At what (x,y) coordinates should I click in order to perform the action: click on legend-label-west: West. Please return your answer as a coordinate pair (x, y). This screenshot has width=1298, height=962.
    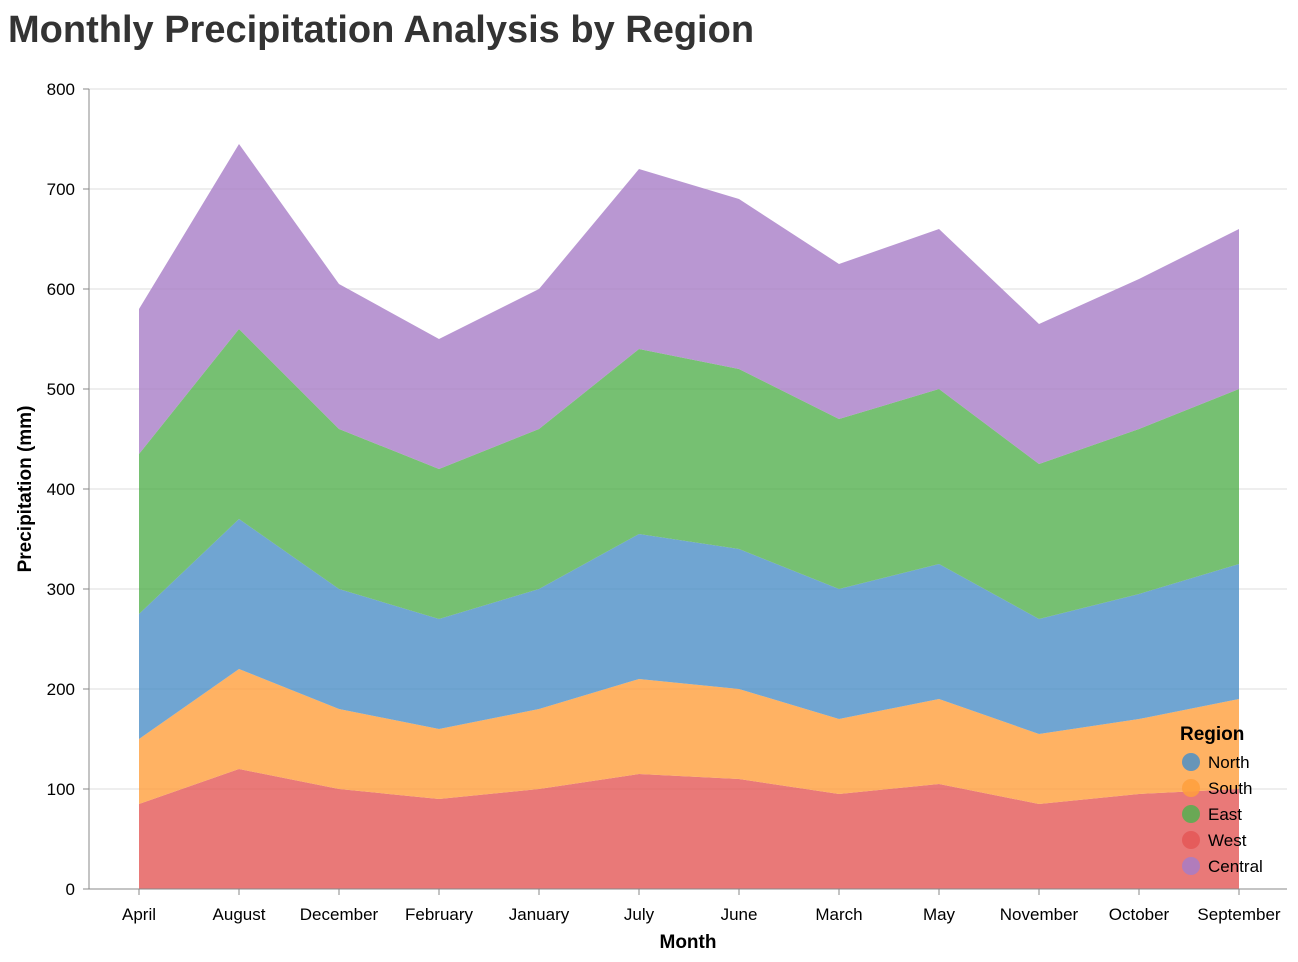
    Looking at the image, I should click on (1227, 840).